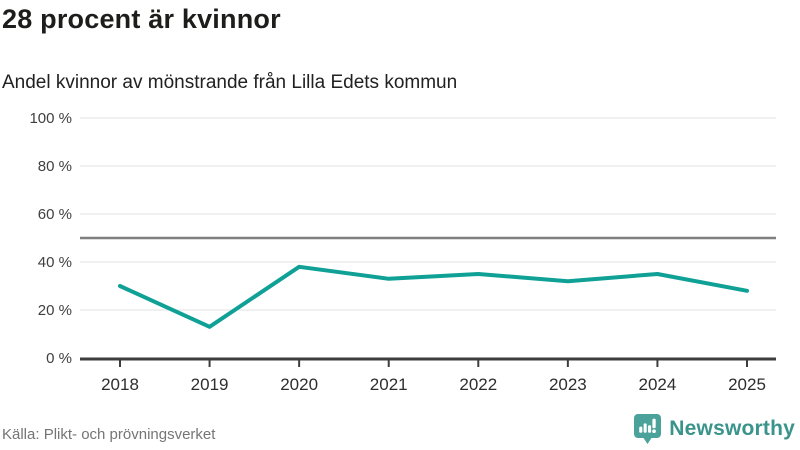 This screenshot has height=450, width=800. What do you see at coordinates (433, 296) in the screenshot?
I see `data-line` at bounding box center [433, 296].